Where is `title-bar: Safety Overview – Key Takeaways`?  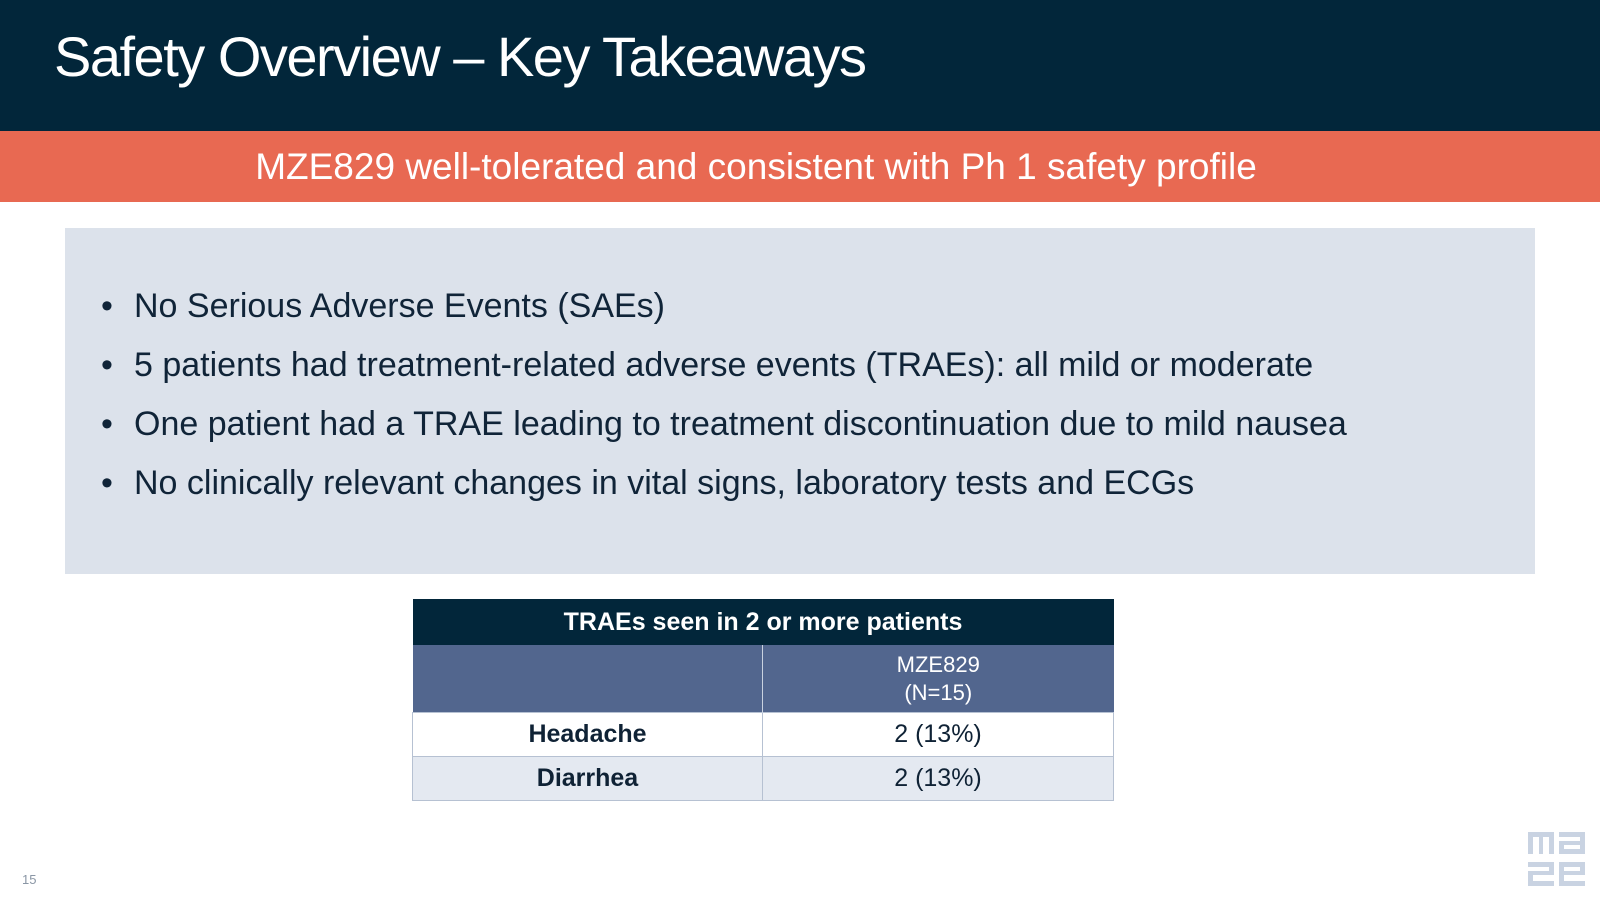 title-bar: Safety Overview – Key Takeaways is located at coordinates (800, 65).